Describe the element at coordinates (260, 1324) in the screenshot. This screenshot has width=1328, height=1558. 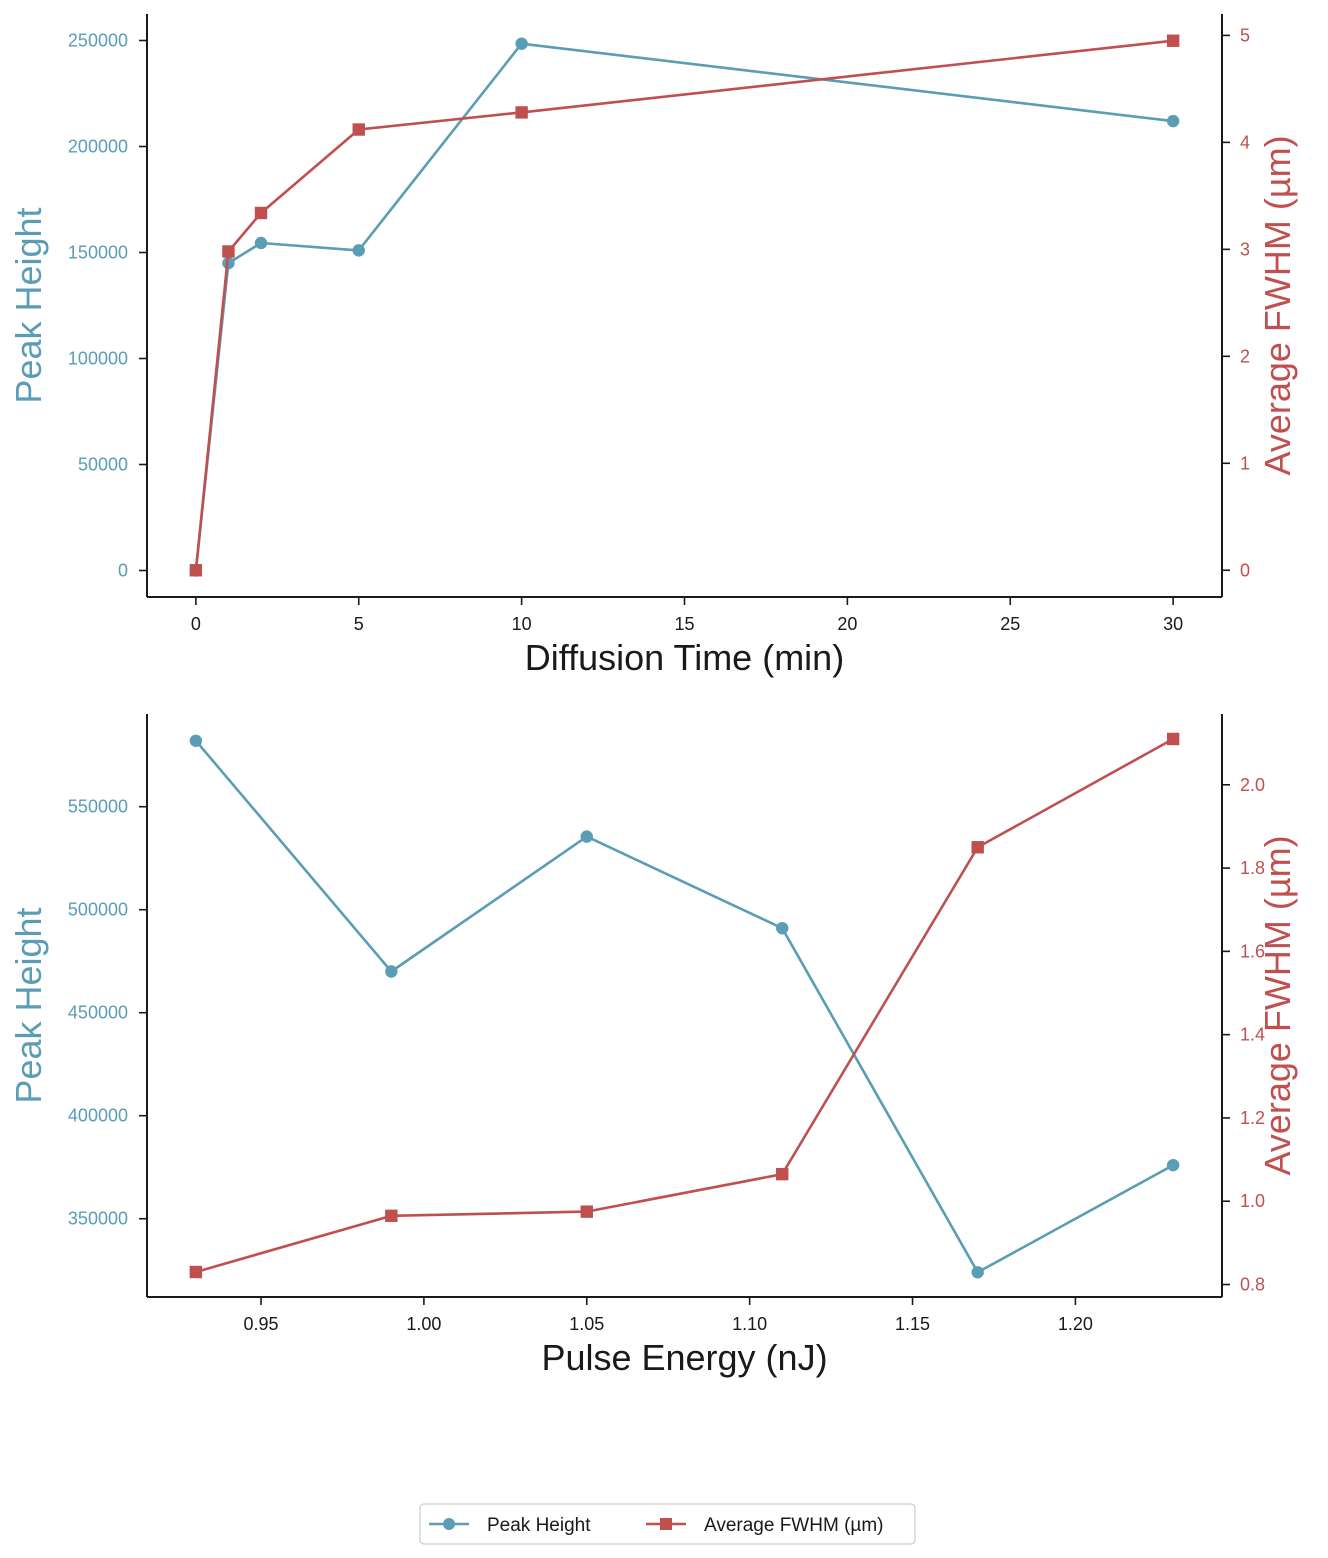
I see `x-tick-label: 0.95` at that location.